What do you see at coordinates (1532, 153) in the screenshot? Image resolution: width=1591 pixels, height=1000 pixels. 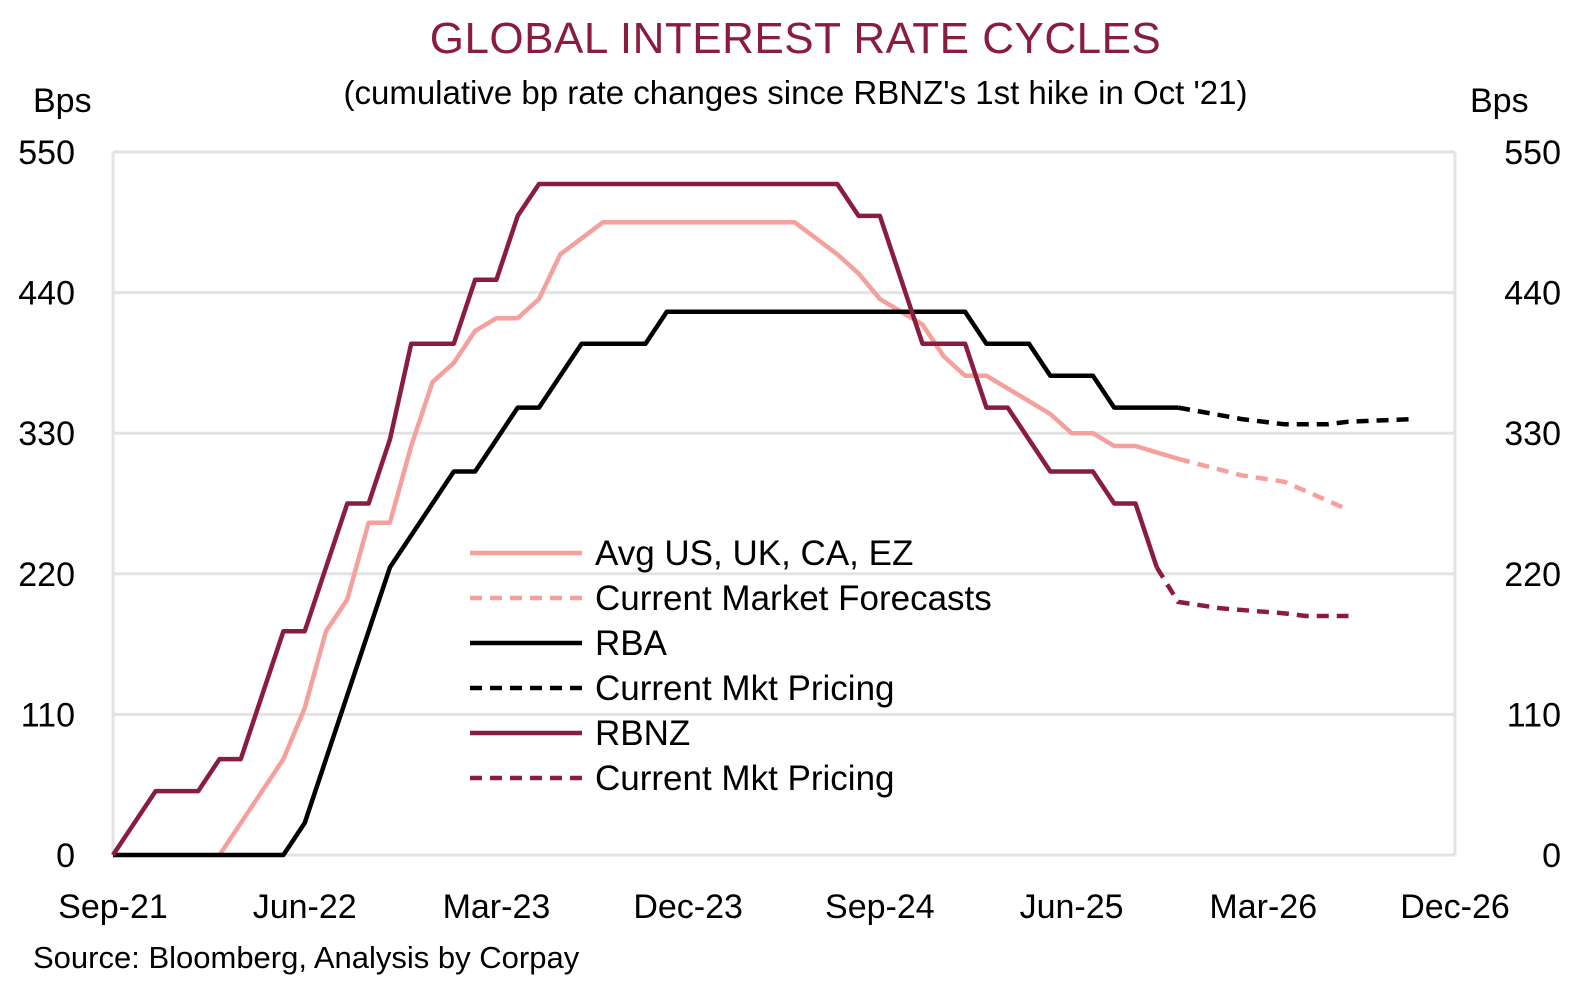 I see `y-tick-label-right: 550` at bounding box center [1532, 153].